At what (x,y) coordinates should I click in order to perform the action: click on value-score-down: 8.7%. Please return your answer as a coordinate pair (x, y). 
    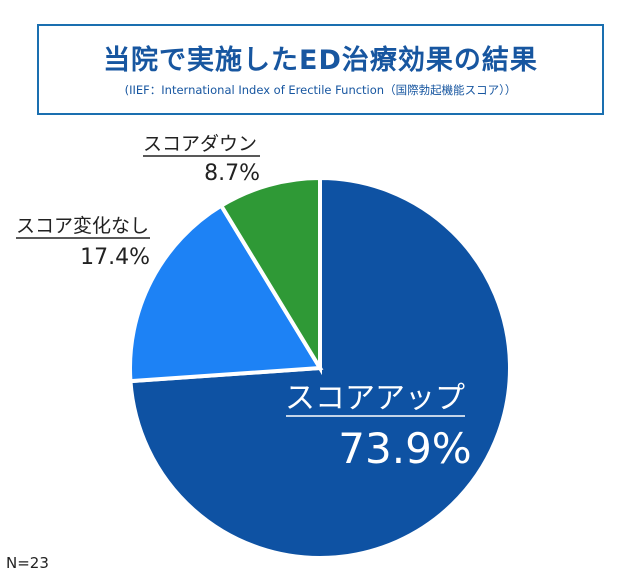
    Looking at the image, I should click on (232, 173).